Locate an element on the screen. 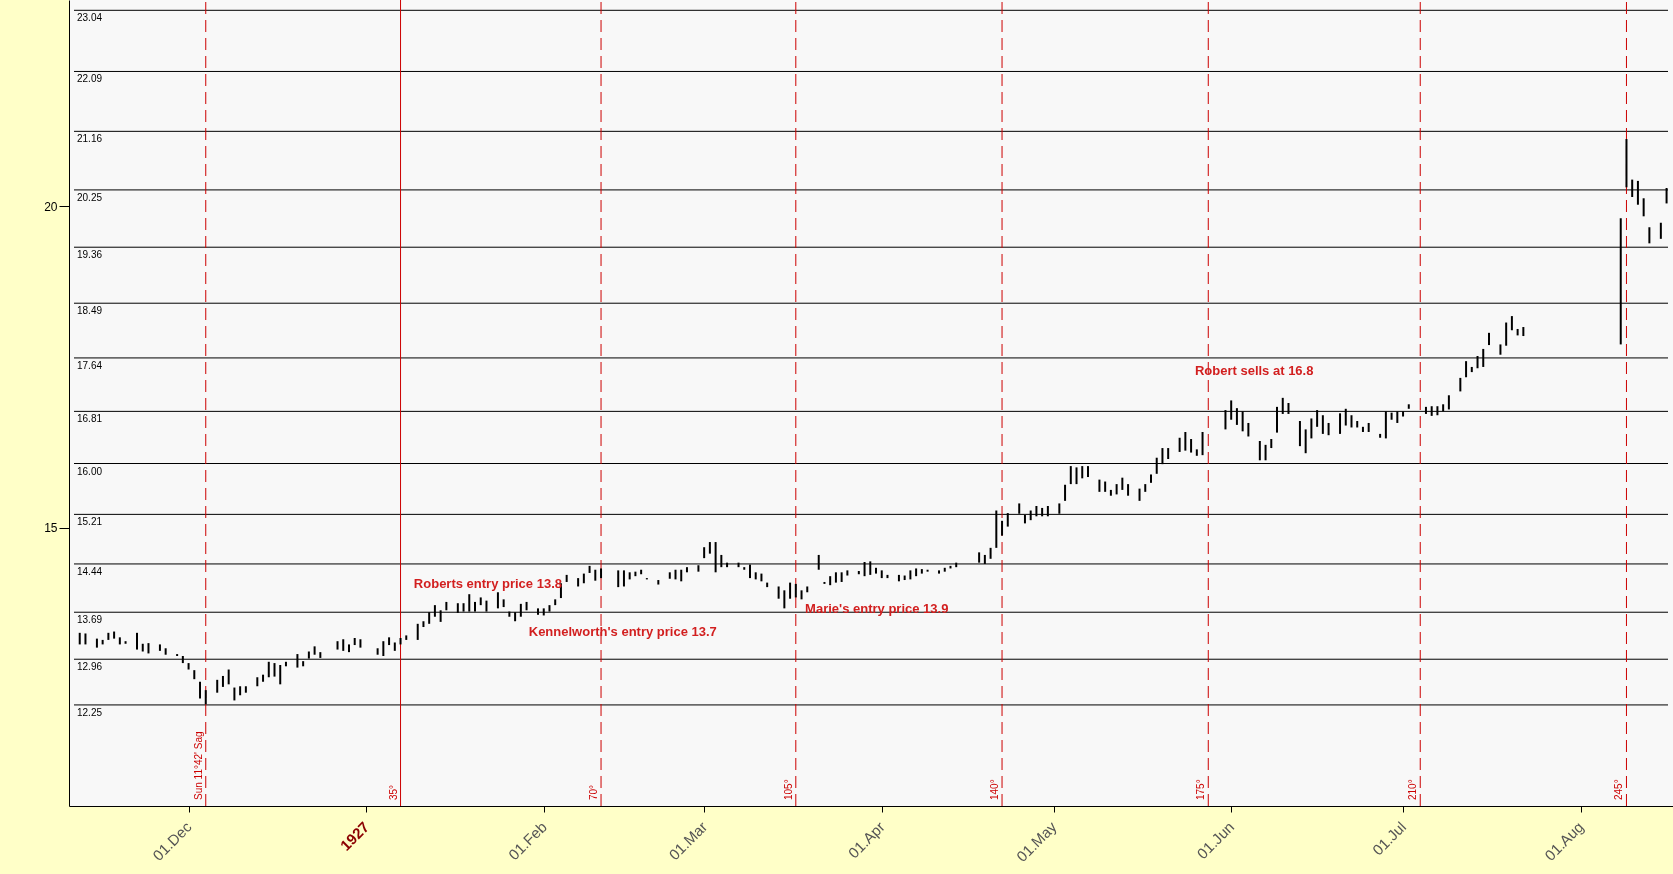 Image resolution: width=1673 pixels, height=874 pixels. ref-line-label: 12.25 is located at coordinates (90, 712).